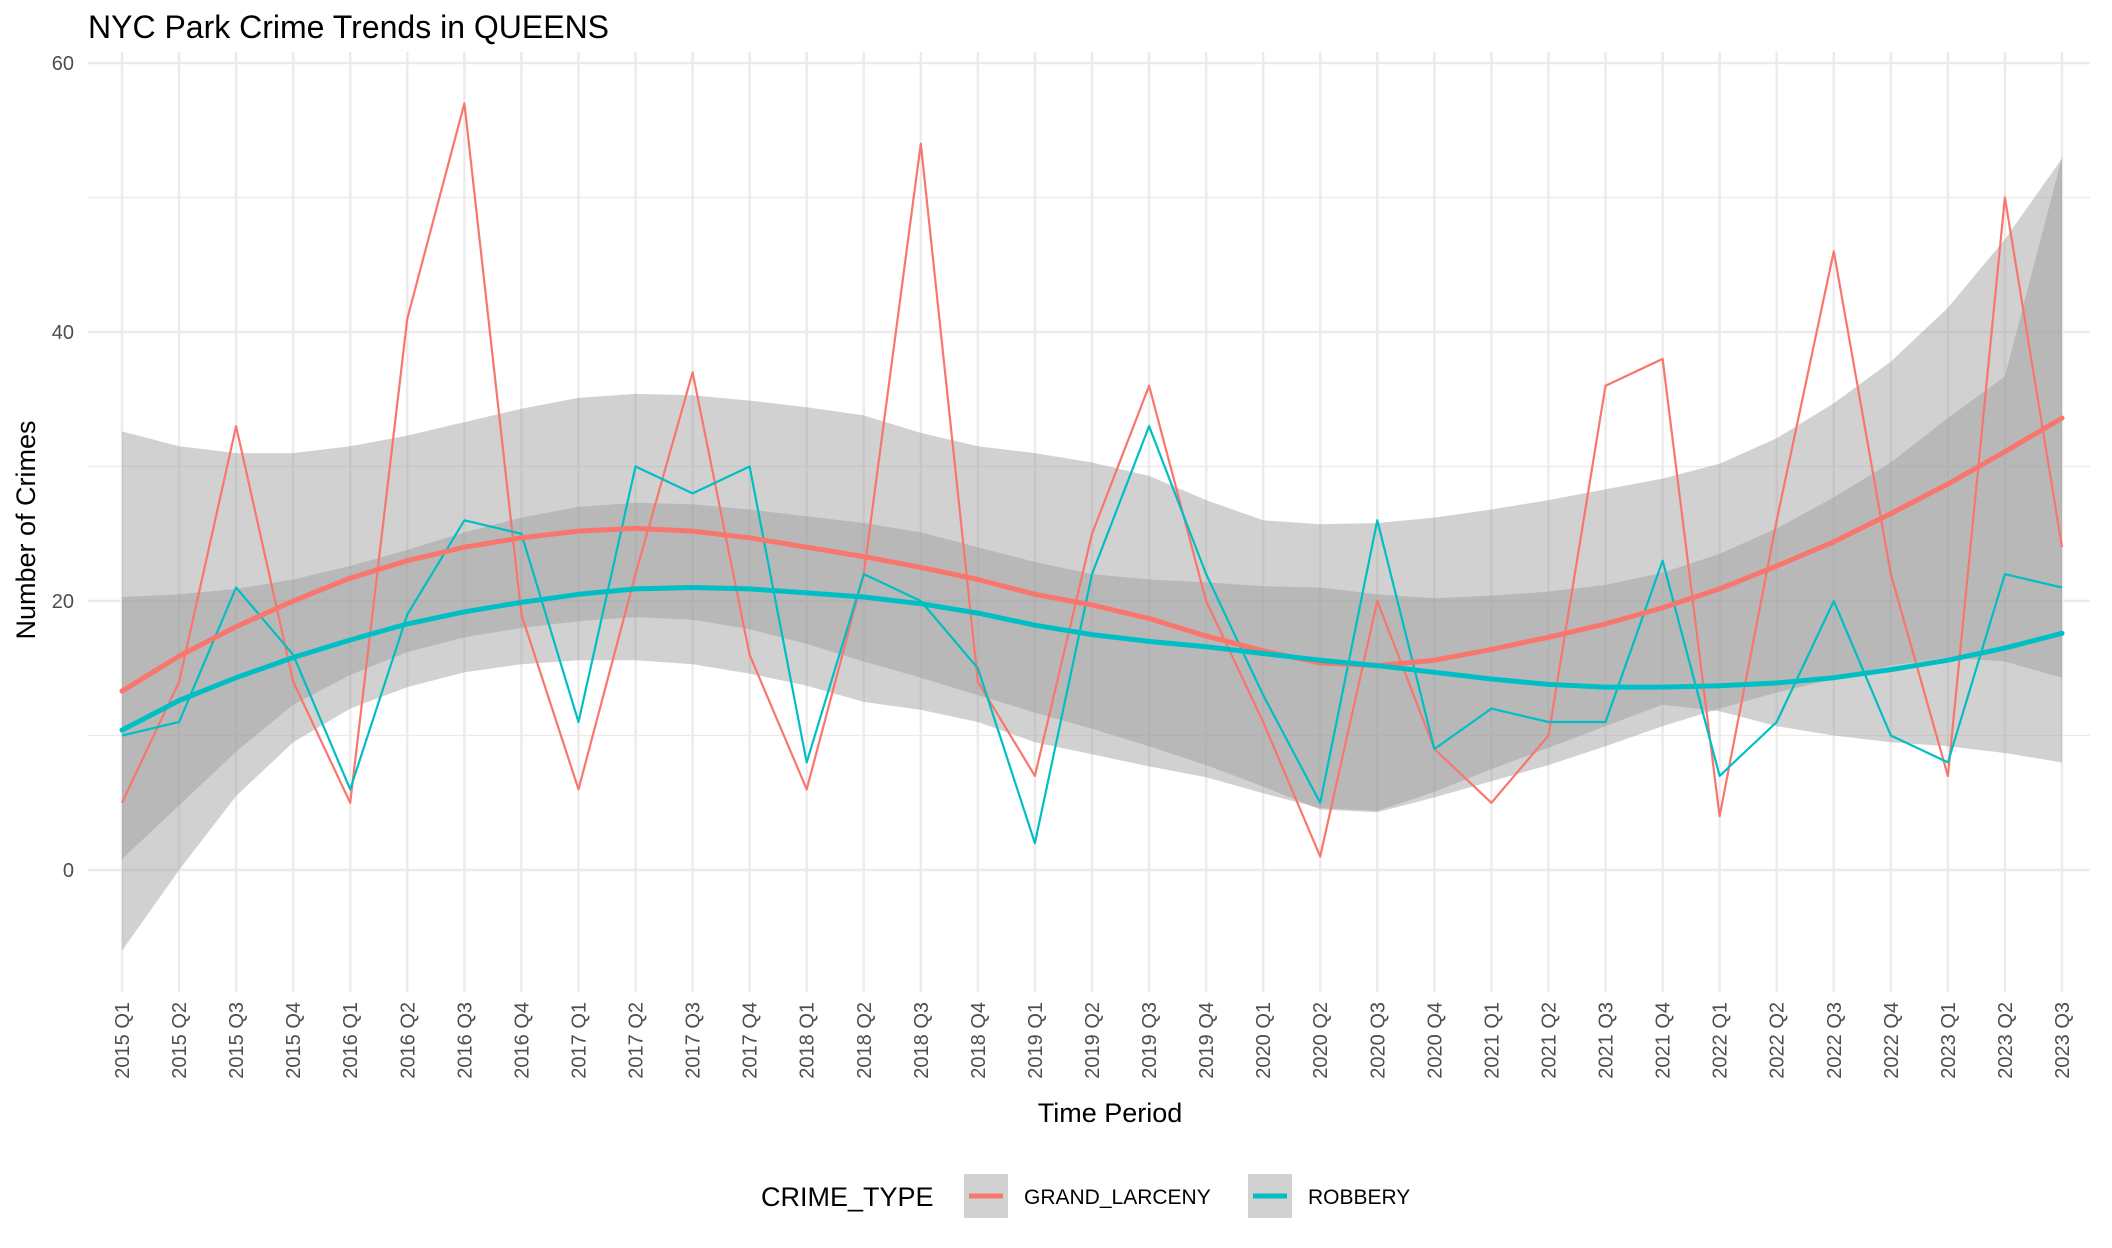 Image resolution: width=2112 pixels, height=1248 pixels. Describe the element at coordinates (1435, 1040) in the screenshot. I see `x-tick-label: 2020 Q4` at that location.